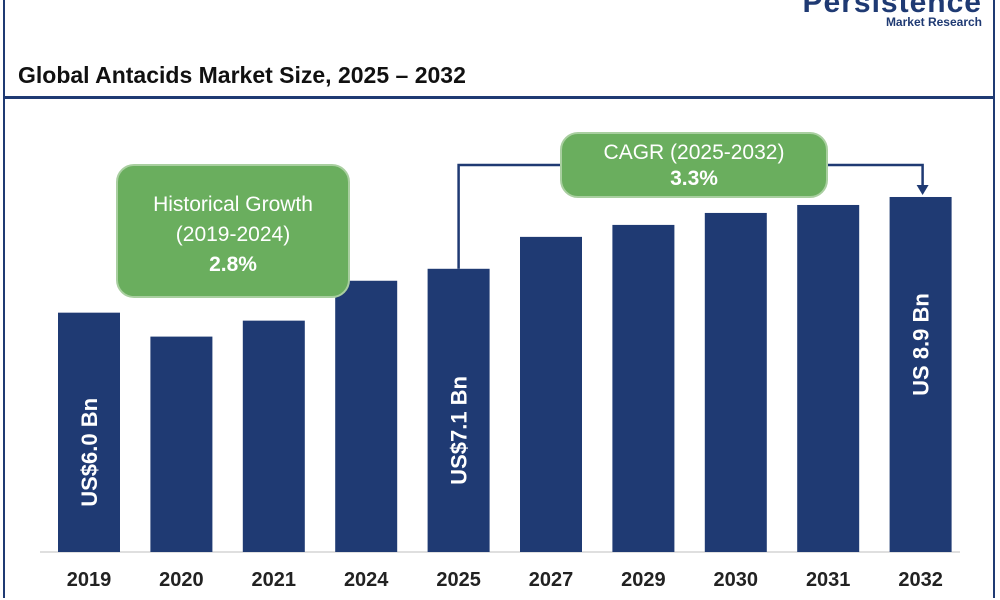  Describe the element at coordinates (735, 382) in the screenshot. I see `bar-2030` at that location.